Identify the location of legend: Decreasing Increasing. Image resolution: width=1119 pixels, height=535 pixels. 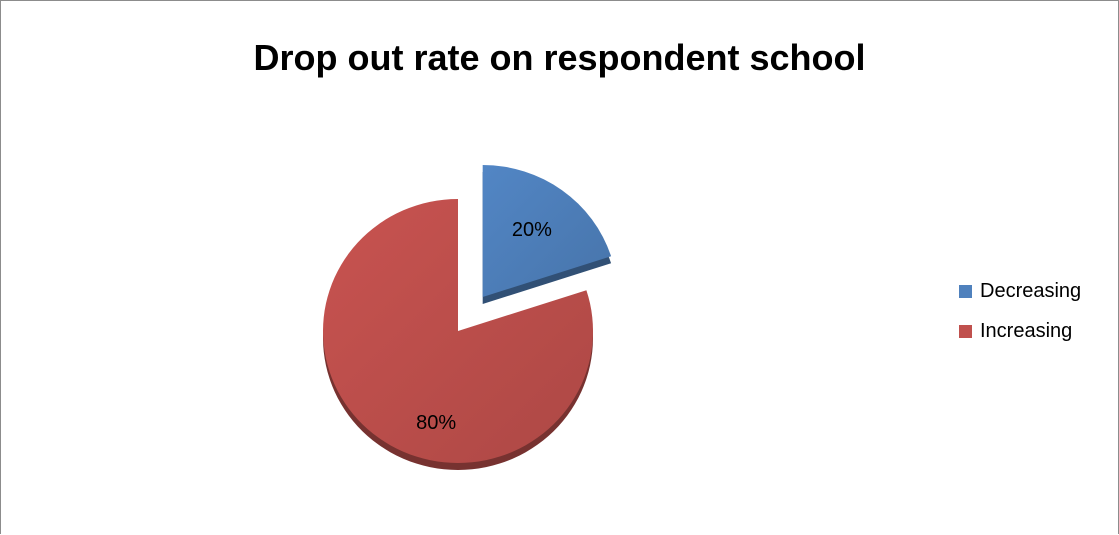
(1020, 319).